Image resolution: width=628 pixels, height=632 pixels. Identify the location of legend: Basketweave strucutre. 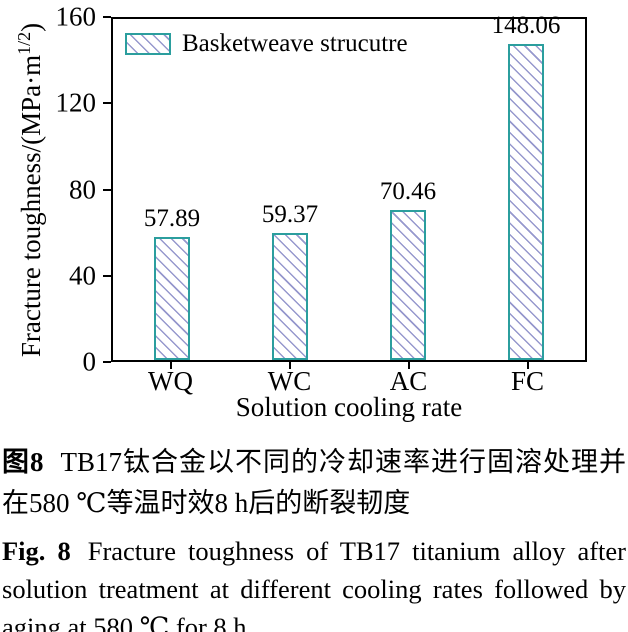
(266, 44).